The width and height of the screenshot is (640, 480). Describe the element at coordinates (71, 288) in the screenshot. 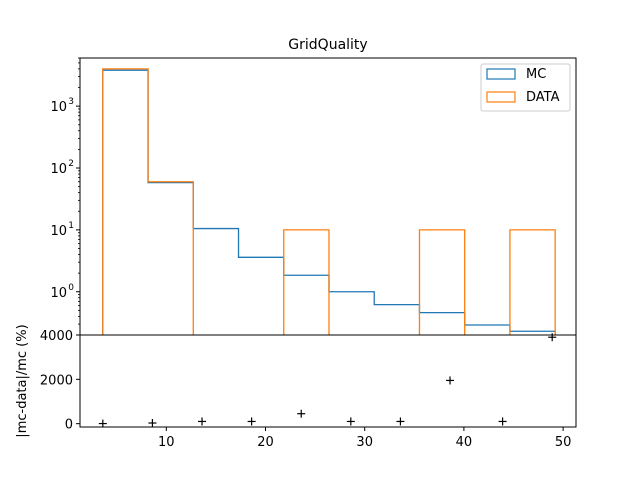

I see `log-y-tick-exponent-0: 0` at that location.